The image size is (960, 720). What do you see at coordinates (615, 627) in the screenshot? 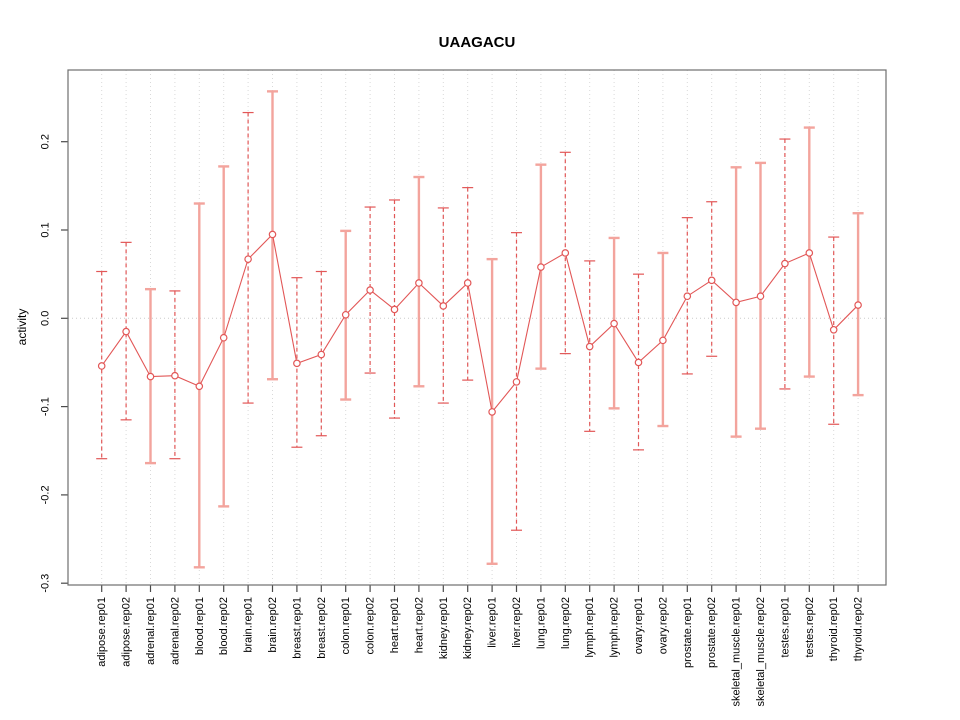
I see `x-axis-tick-label: lymph.rep02` at bounding box center [615, 627].